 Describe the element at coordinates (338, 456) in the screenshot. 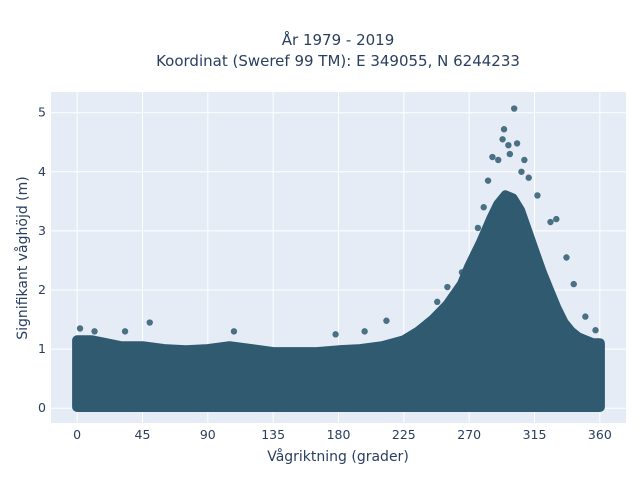

I see `x-axis-label: Vågriktning (grader)` at that location.